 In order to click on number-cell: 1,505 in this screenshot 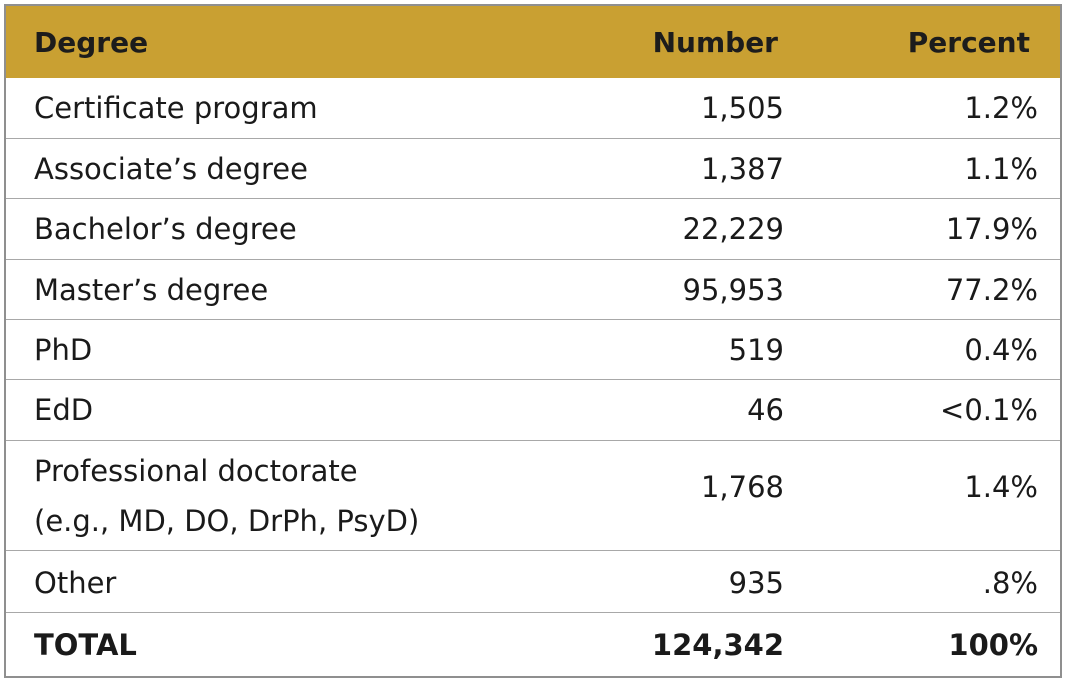, I will do `click(742, 108)`.